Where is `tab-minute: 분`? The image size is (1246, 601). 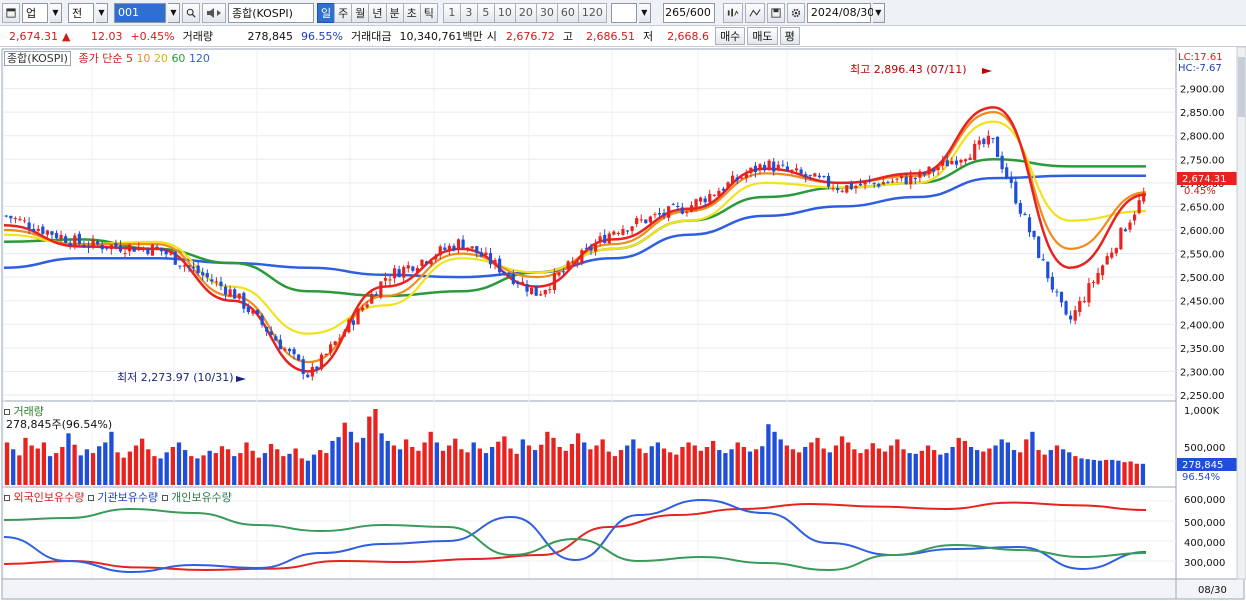 tab-minute: 분 is located at coordinates (394, 12).